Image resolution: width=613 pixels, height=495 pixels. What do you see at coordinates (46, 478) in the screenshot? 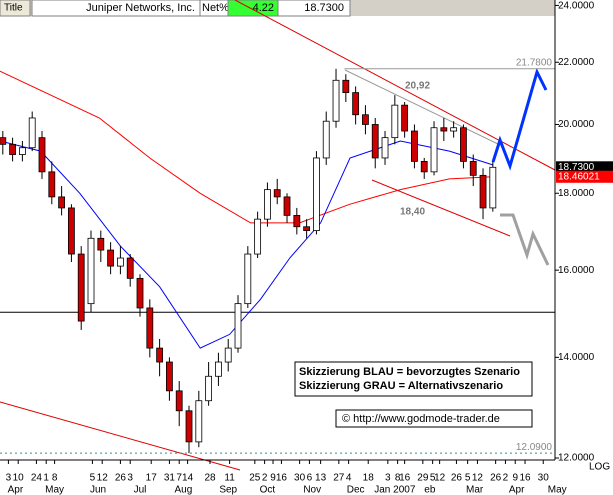
I see `x-tick-label: 1` at bounding box center [46, 478].